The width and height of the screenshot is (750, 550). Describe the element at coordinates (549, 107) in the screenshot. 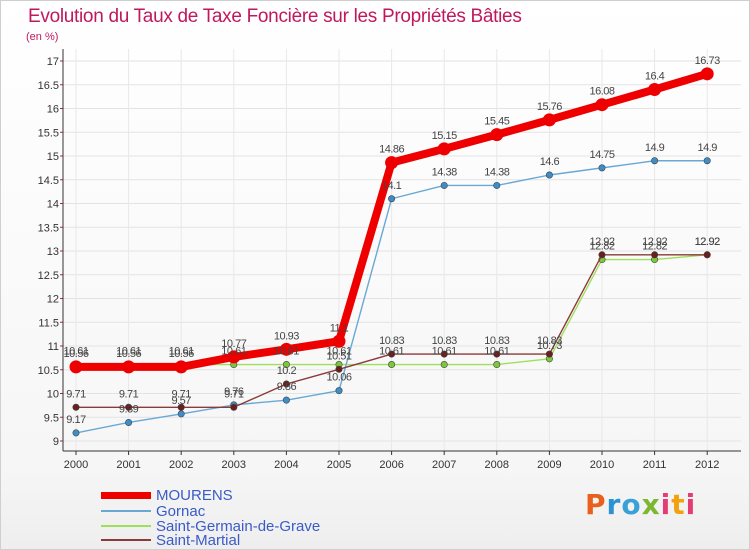

I see `data-label-mourens: 15.76` at that location.